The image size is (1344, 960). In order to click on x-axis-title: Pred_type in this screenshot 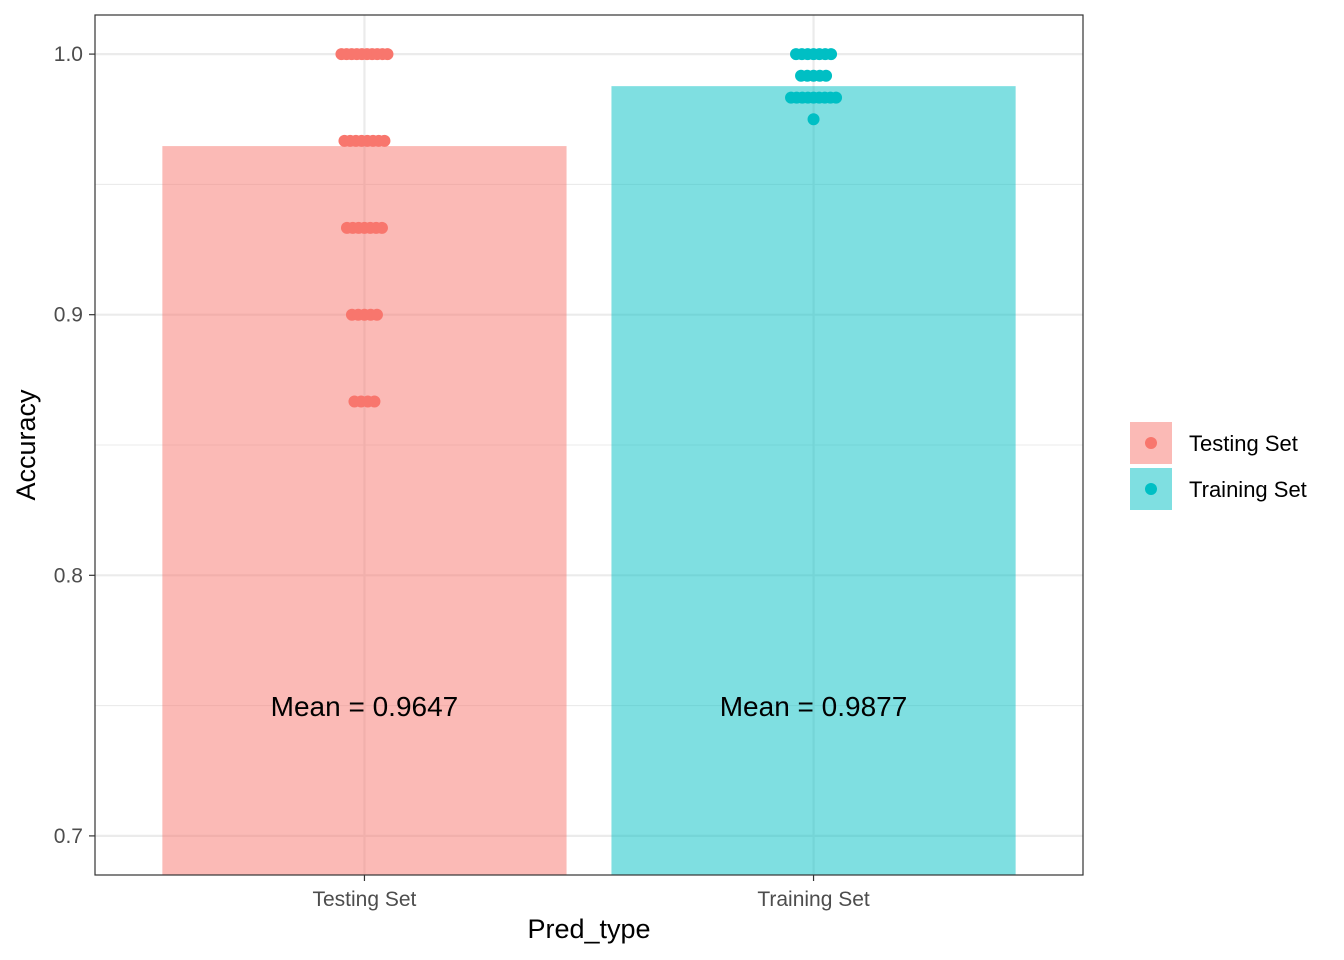, I will do `click(588, 929)`.